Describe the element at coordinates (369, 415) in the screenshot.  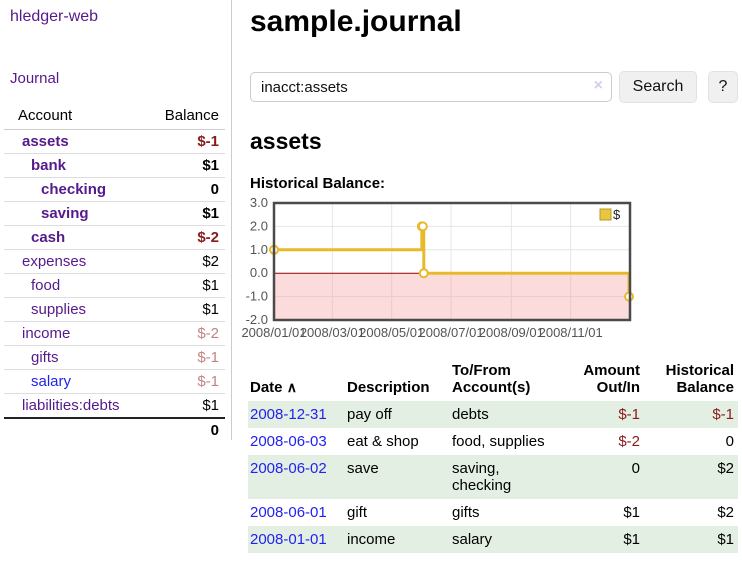
I see `transaction-description: pay off` at that location.